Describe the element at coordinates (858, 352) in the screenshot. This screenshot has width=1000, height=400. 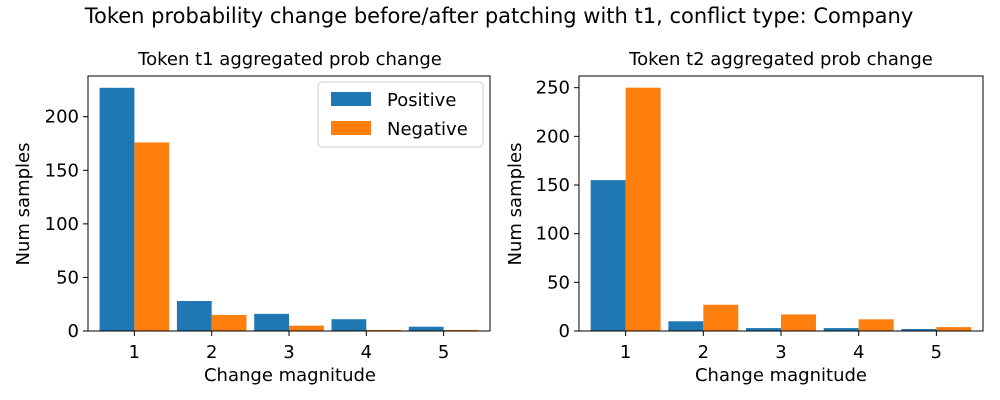
I see `x-tick-label-t2: 4` at that location.